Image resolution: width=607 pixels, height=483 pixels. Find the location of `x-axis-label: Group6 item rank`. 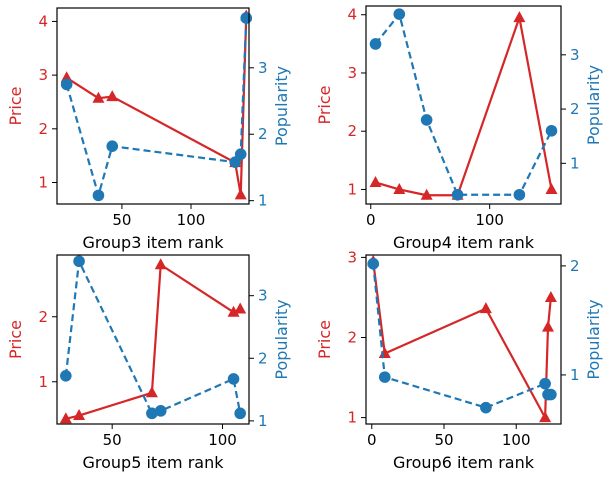

x-axis-label: Group6 item rank is located at coordinates (464, 462).